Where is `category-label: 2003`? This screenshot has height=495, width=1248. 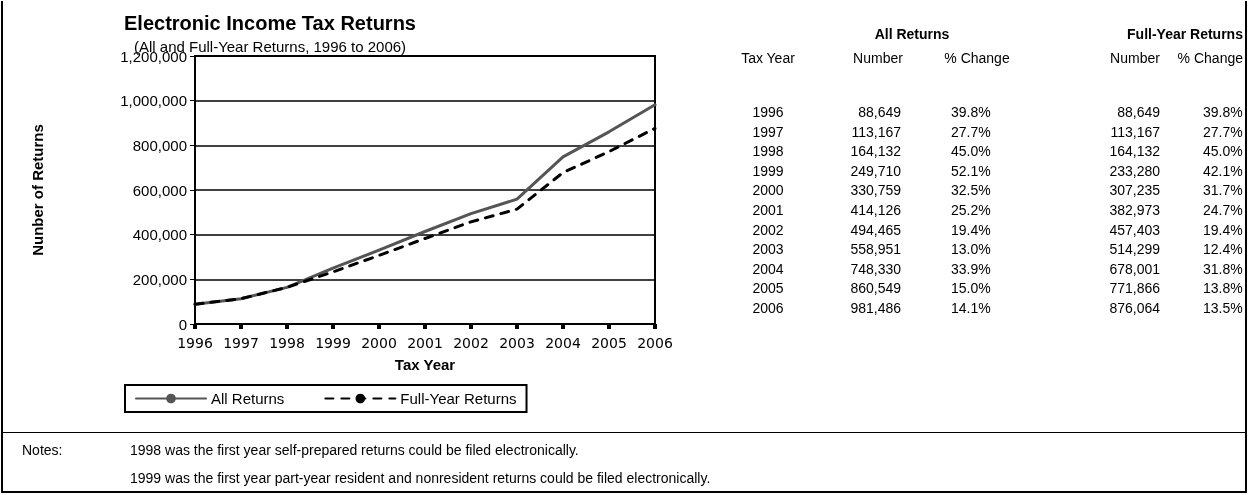
category-label: 2003 is located at coordinates (768, 249).